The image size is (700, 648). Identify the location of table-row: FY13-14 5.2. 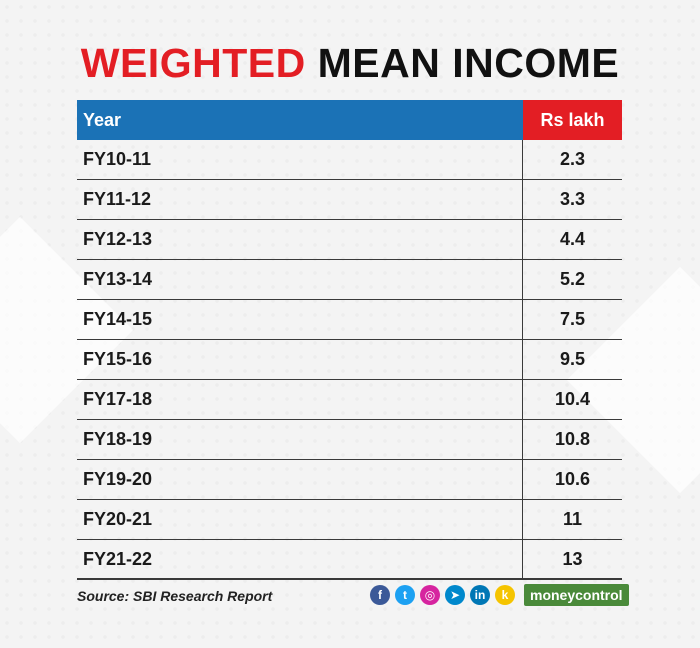
(349, 280).